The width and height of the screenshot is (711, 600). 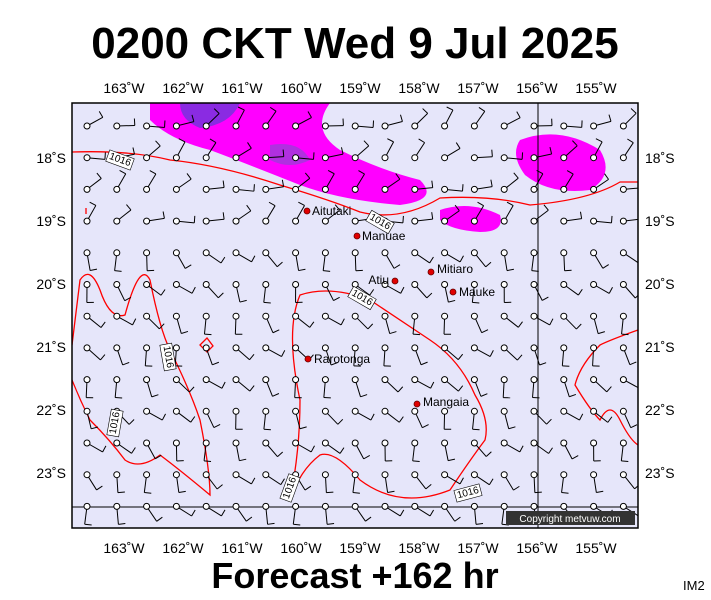 What do you see at coordinates (419, 88) in the screenshot?
I see `lon-label: 158˚W` at bounding box center [419, 88].